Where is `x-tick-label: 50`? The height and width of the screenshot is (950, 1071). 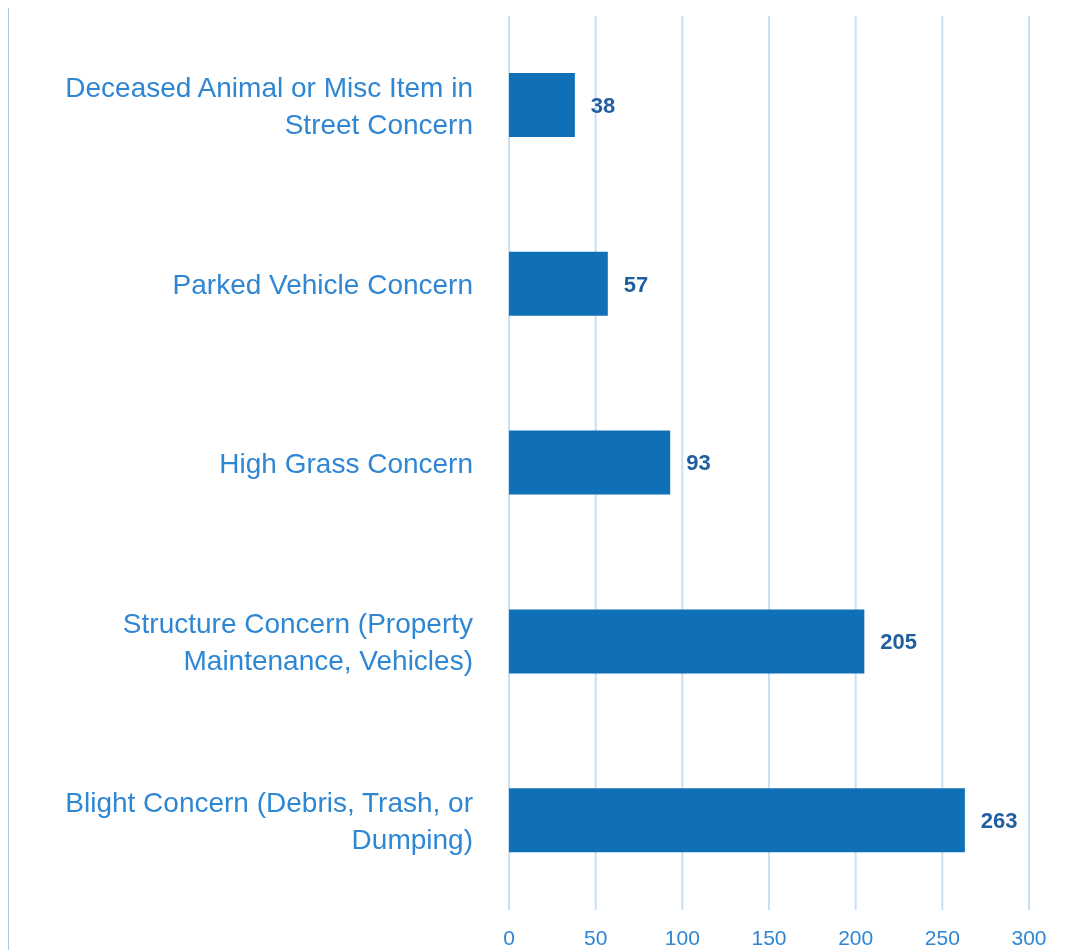
x-tick-label: 50 is located at coordinates (595, 937).